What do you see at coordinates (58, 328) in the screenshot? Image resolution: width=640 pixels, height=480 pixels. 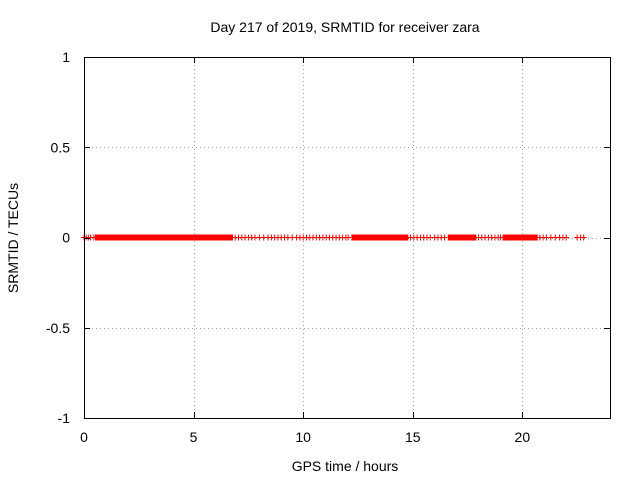 I see `y-tick-label: -0.5` at bounding box center [58, 328].